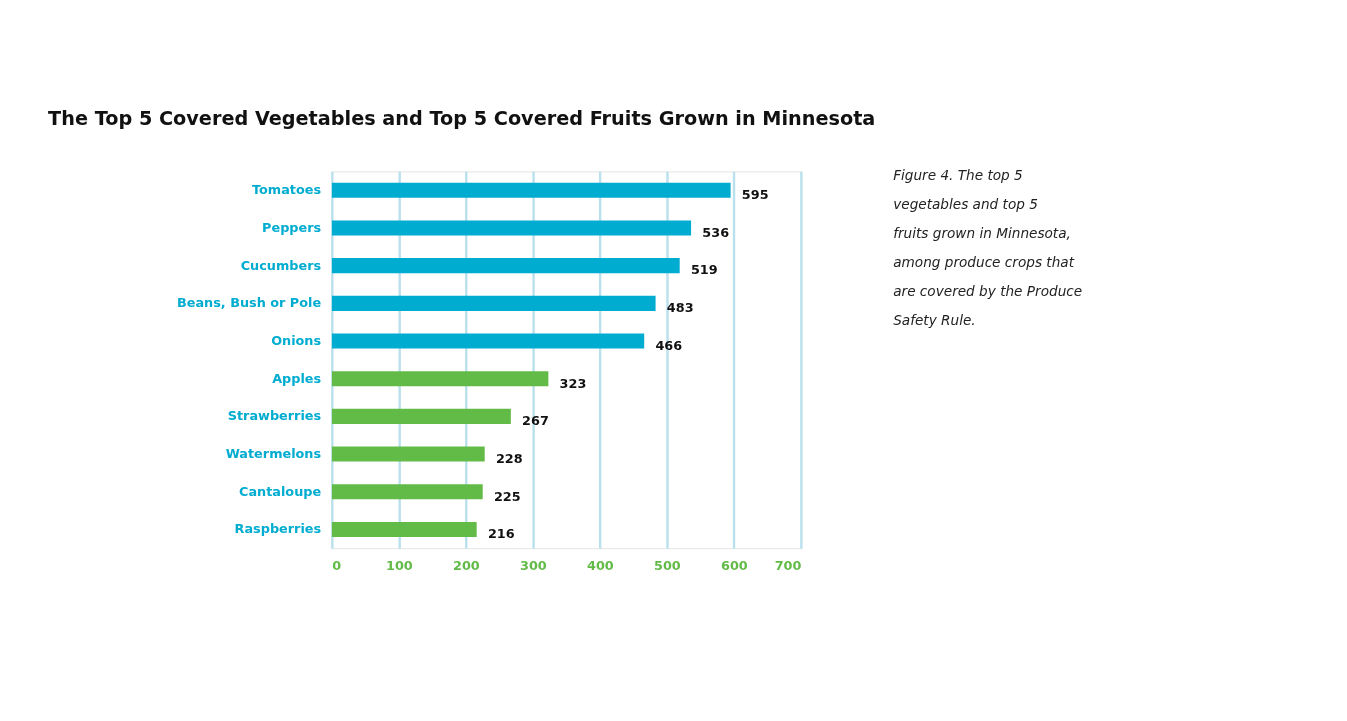 Image resolution: width=1347 pixels, height=721 pixels. What do you see at coordinates (501, 534) in the screenshot?
I see `data-label: 216` at bounding box center [501, 534].